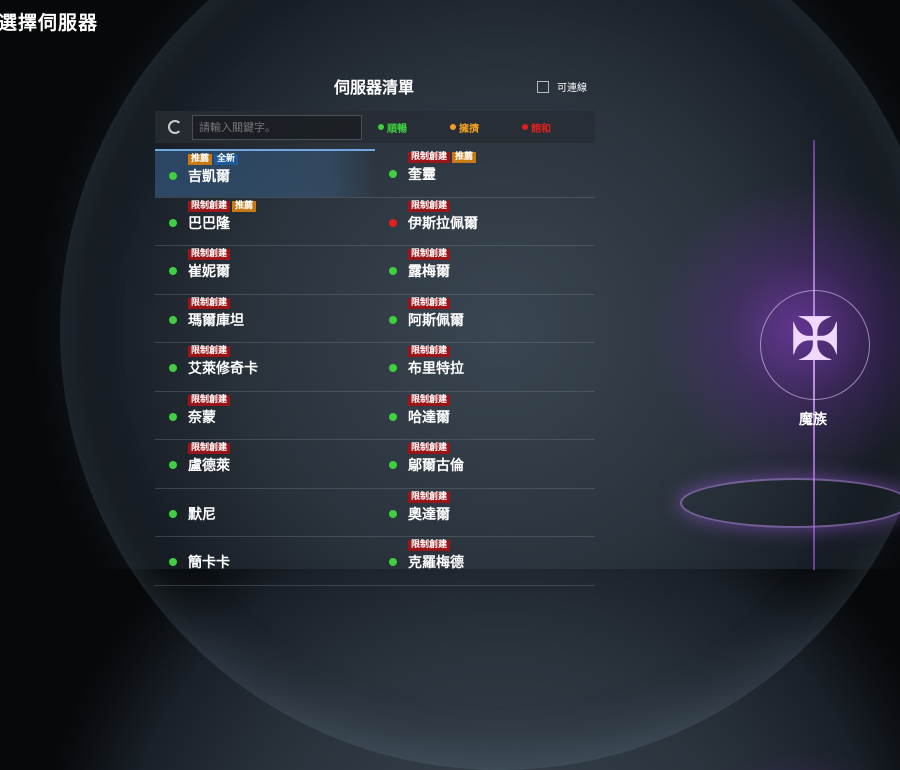  What do you see at coordinates (436, 320) in the screenshot?
I see `server-name: 阿斯佩爾` at bounding box center [436, 320].